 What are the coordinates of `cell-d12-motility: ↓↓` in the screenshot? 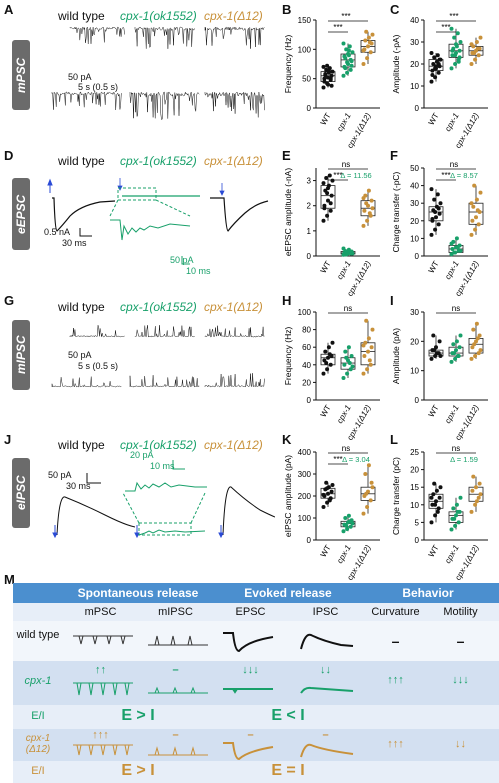 It's located at (460, 744).